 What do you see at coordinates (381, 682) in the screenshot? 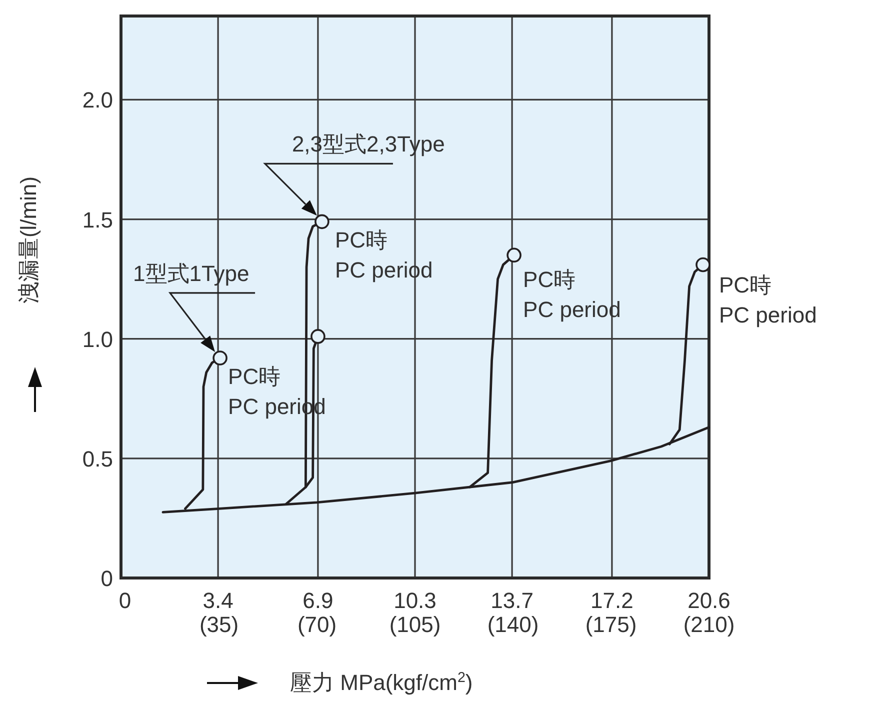
I see `x-axis-title: 壓力 MPa(kgf/cm$^{2}$)` at bounding box center [381, 682].